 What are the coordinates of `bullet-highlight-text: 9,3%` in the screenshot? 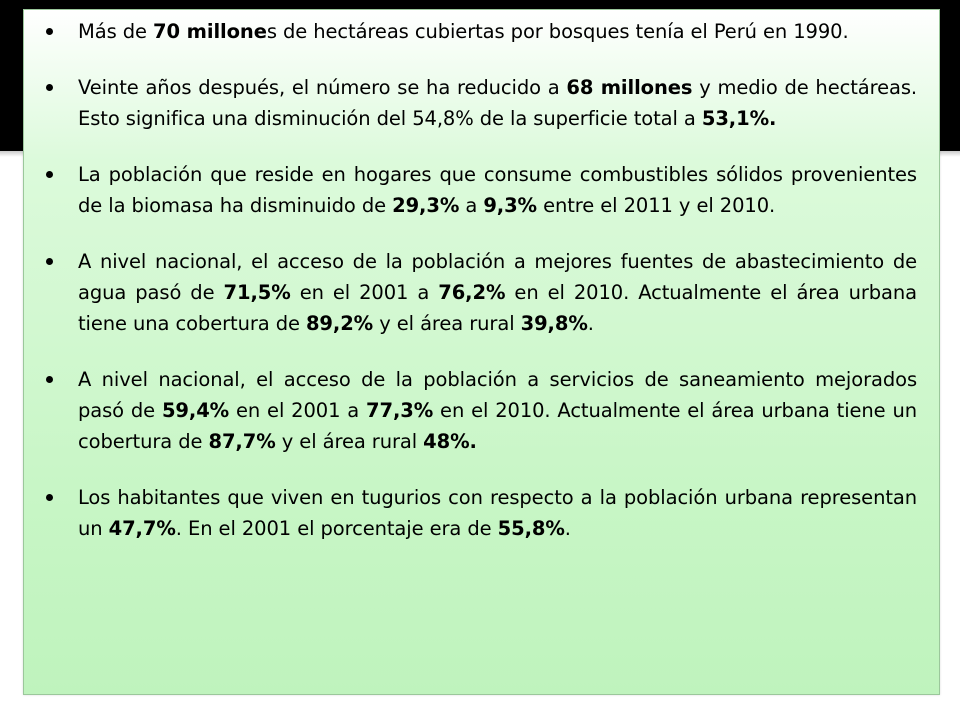 It's located at (510, 205).